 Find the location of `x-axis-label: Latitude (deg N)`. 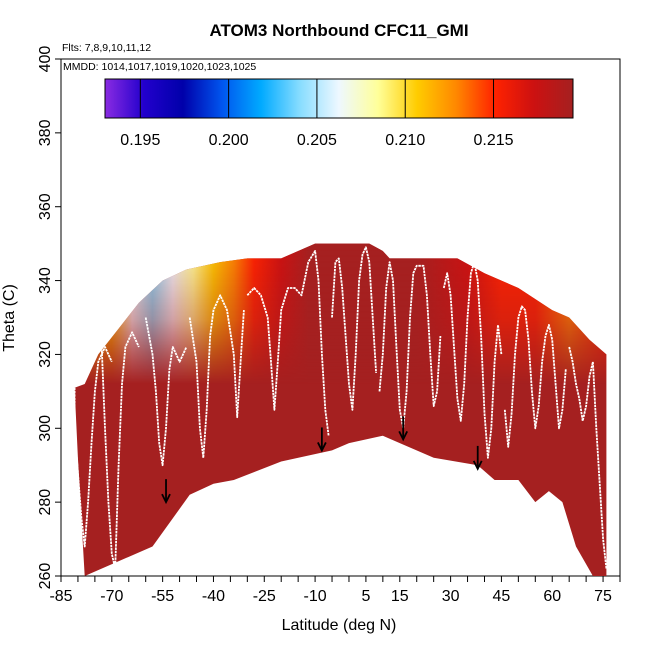

x-axis-label: Latitude (deg N) is located at coordinates (339, 625).